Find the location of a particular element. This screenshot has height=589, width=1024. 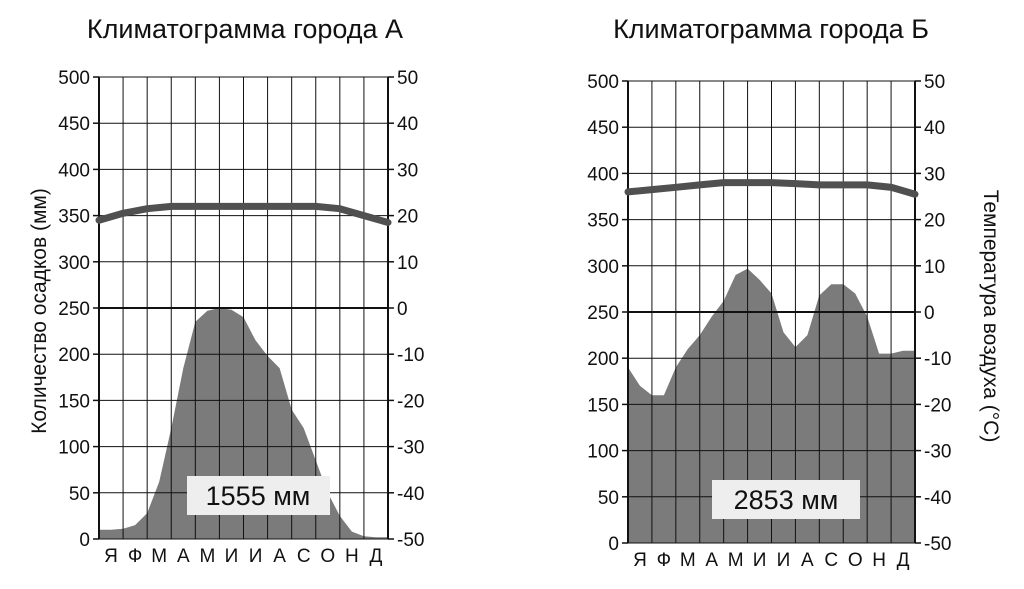

chart-b-month-label: Я is located at coordinates (640, 560).